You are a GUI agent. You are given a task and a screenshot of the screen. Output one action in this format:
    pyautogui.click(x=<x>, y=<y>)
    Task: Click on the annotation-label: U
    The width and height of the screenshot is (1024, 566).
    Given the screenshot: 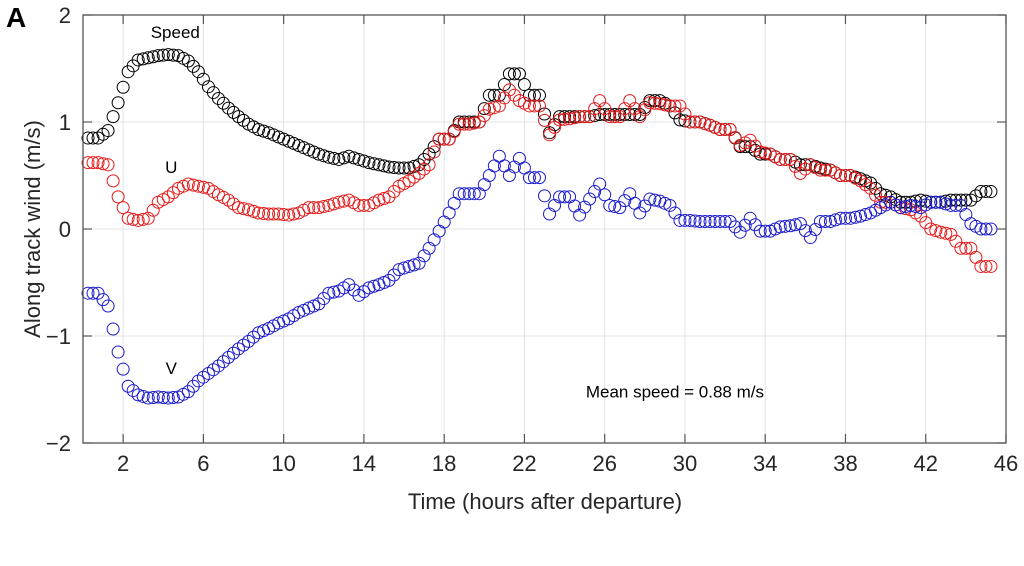 What is the action you would take?
    pyautogui.click(x=171, y=167)
    